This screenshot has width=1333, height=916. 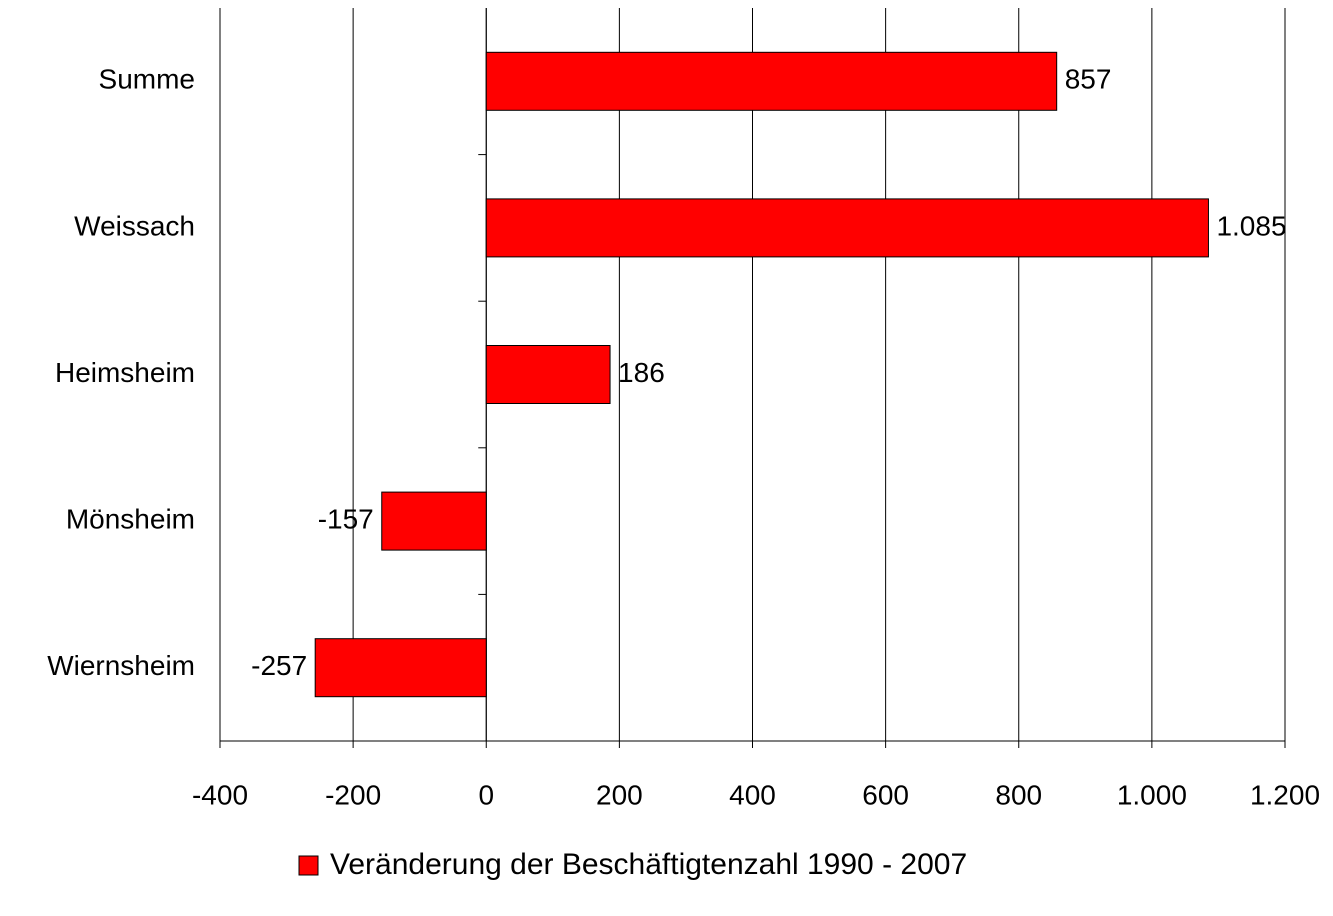 I want to click on x-tick-label: -200, so click(x=353, y=794).